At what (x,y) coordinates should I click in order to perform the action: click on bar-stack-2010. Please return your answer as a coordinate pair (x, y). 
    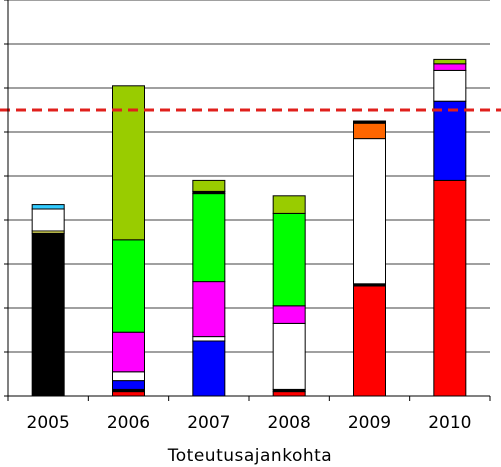
    Looking at the image, I should click on (450, 227).